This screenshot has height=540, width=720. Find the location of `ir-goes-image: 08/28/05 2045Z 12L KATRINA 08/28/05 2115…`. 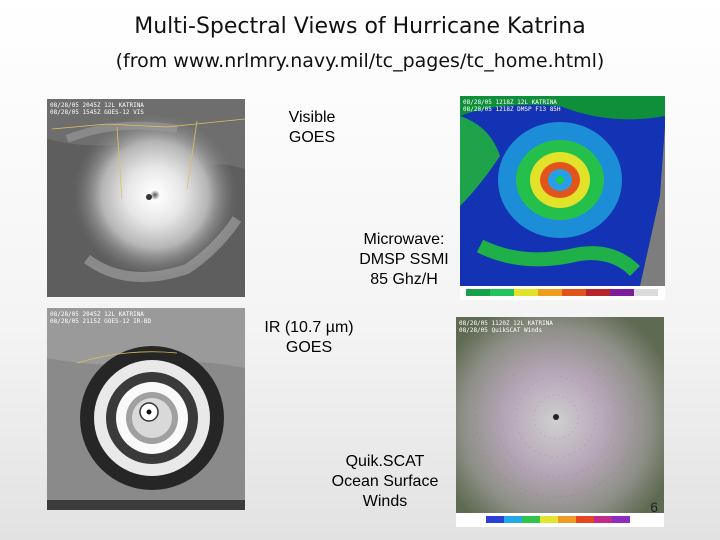

ir-goes-image: 08/28/05 2045Z 12L KATRINA 08/28/05 2115… is located at coordinates (146, 409).